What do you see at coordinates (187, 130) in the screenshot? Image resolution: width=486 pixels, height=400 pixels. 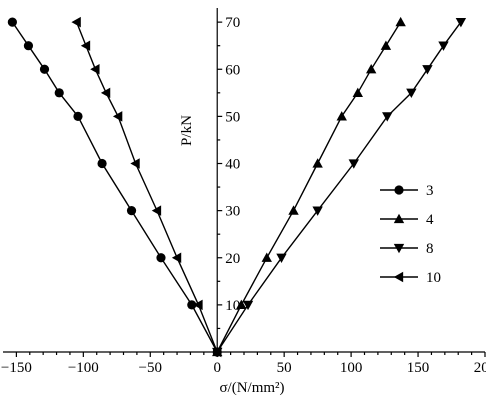 I see `y-axis-title: P/kN` at bounding box center [187, 130].